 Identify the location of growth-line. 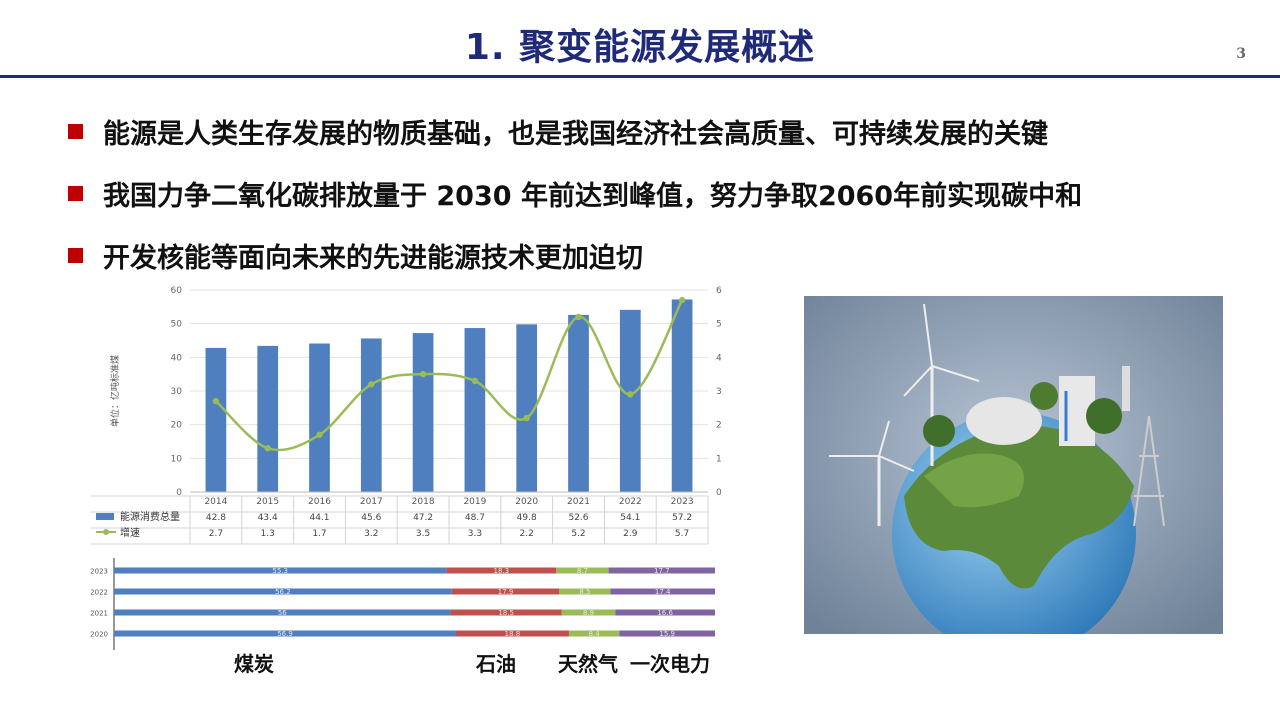
(449, 375).